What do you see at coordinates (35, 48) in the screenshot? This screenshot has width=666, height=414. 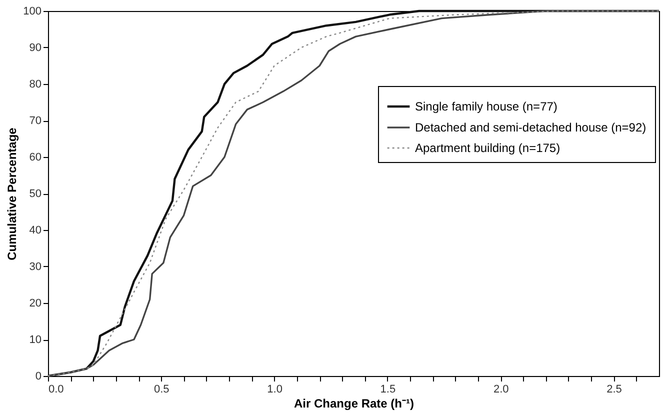 I see `y-tick-label: 90` at bounding box center [35, 48].